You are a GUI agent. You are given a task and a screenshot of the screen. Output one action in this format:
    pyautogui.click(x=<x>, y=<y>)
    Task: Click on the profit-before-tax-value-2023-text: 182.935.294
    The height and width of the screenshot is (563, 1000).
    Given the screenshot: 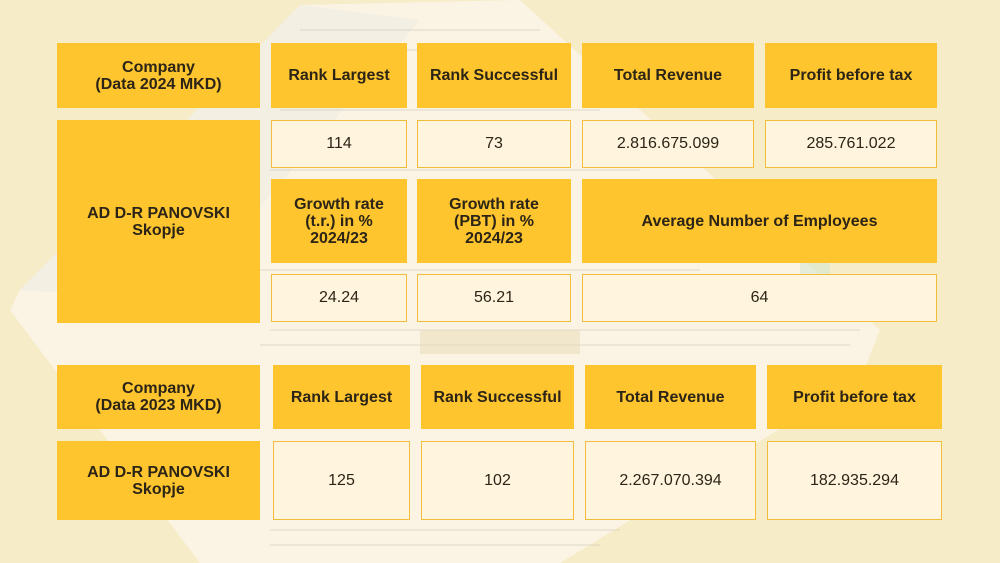 What is the action you would take?
    pyautogui.click(x=854, y=480)
    